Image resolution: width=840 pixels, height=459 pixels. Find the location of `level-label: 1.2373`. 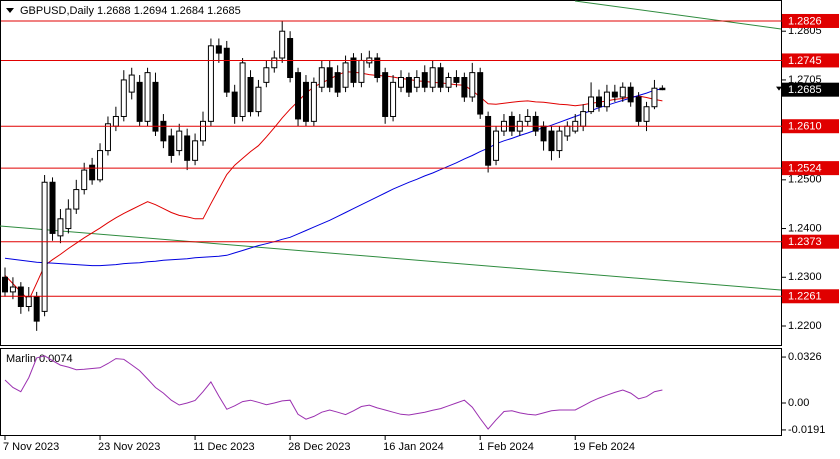

level-label: 1.2373 is located at coordinates (805, 242).